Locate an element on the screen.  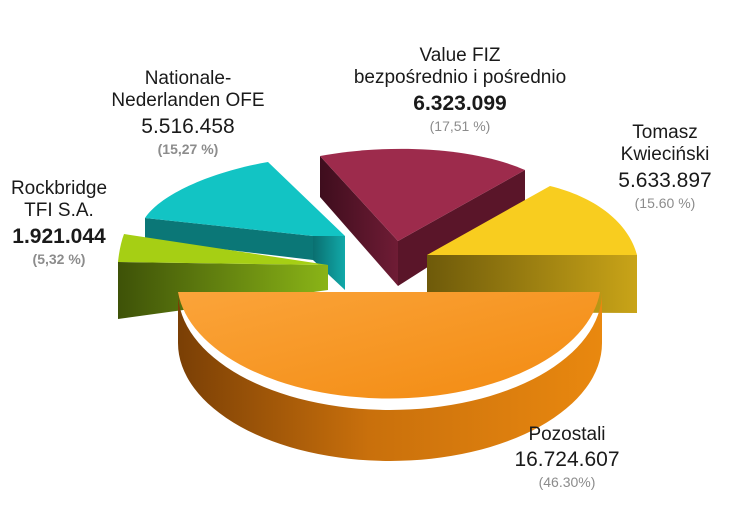
slice-nationale-nederlanden is located at coordinates (245, 226).